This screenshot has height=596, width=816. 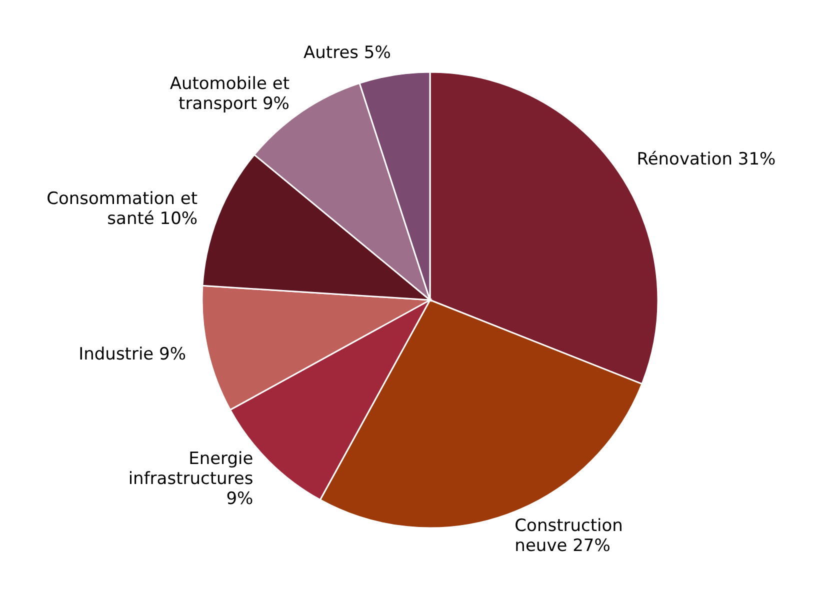 What do you see at coordinates (240, 498) in the screenshot?
I see `data-label: 9%` at bounding box center [240, 498].